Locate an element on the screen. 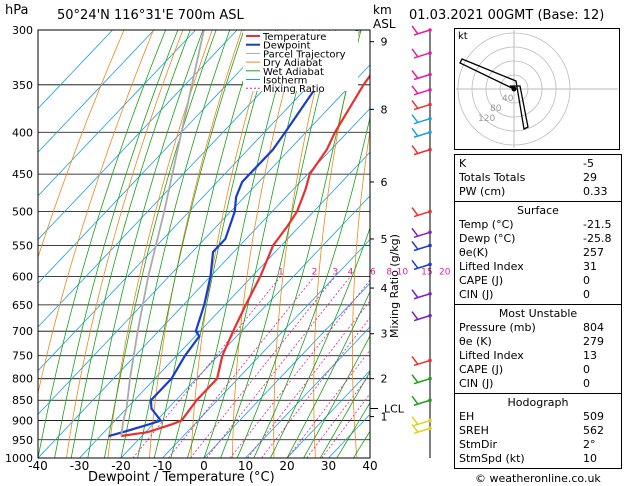  y-tick-label: 950 is located at coordinates (22, 440).